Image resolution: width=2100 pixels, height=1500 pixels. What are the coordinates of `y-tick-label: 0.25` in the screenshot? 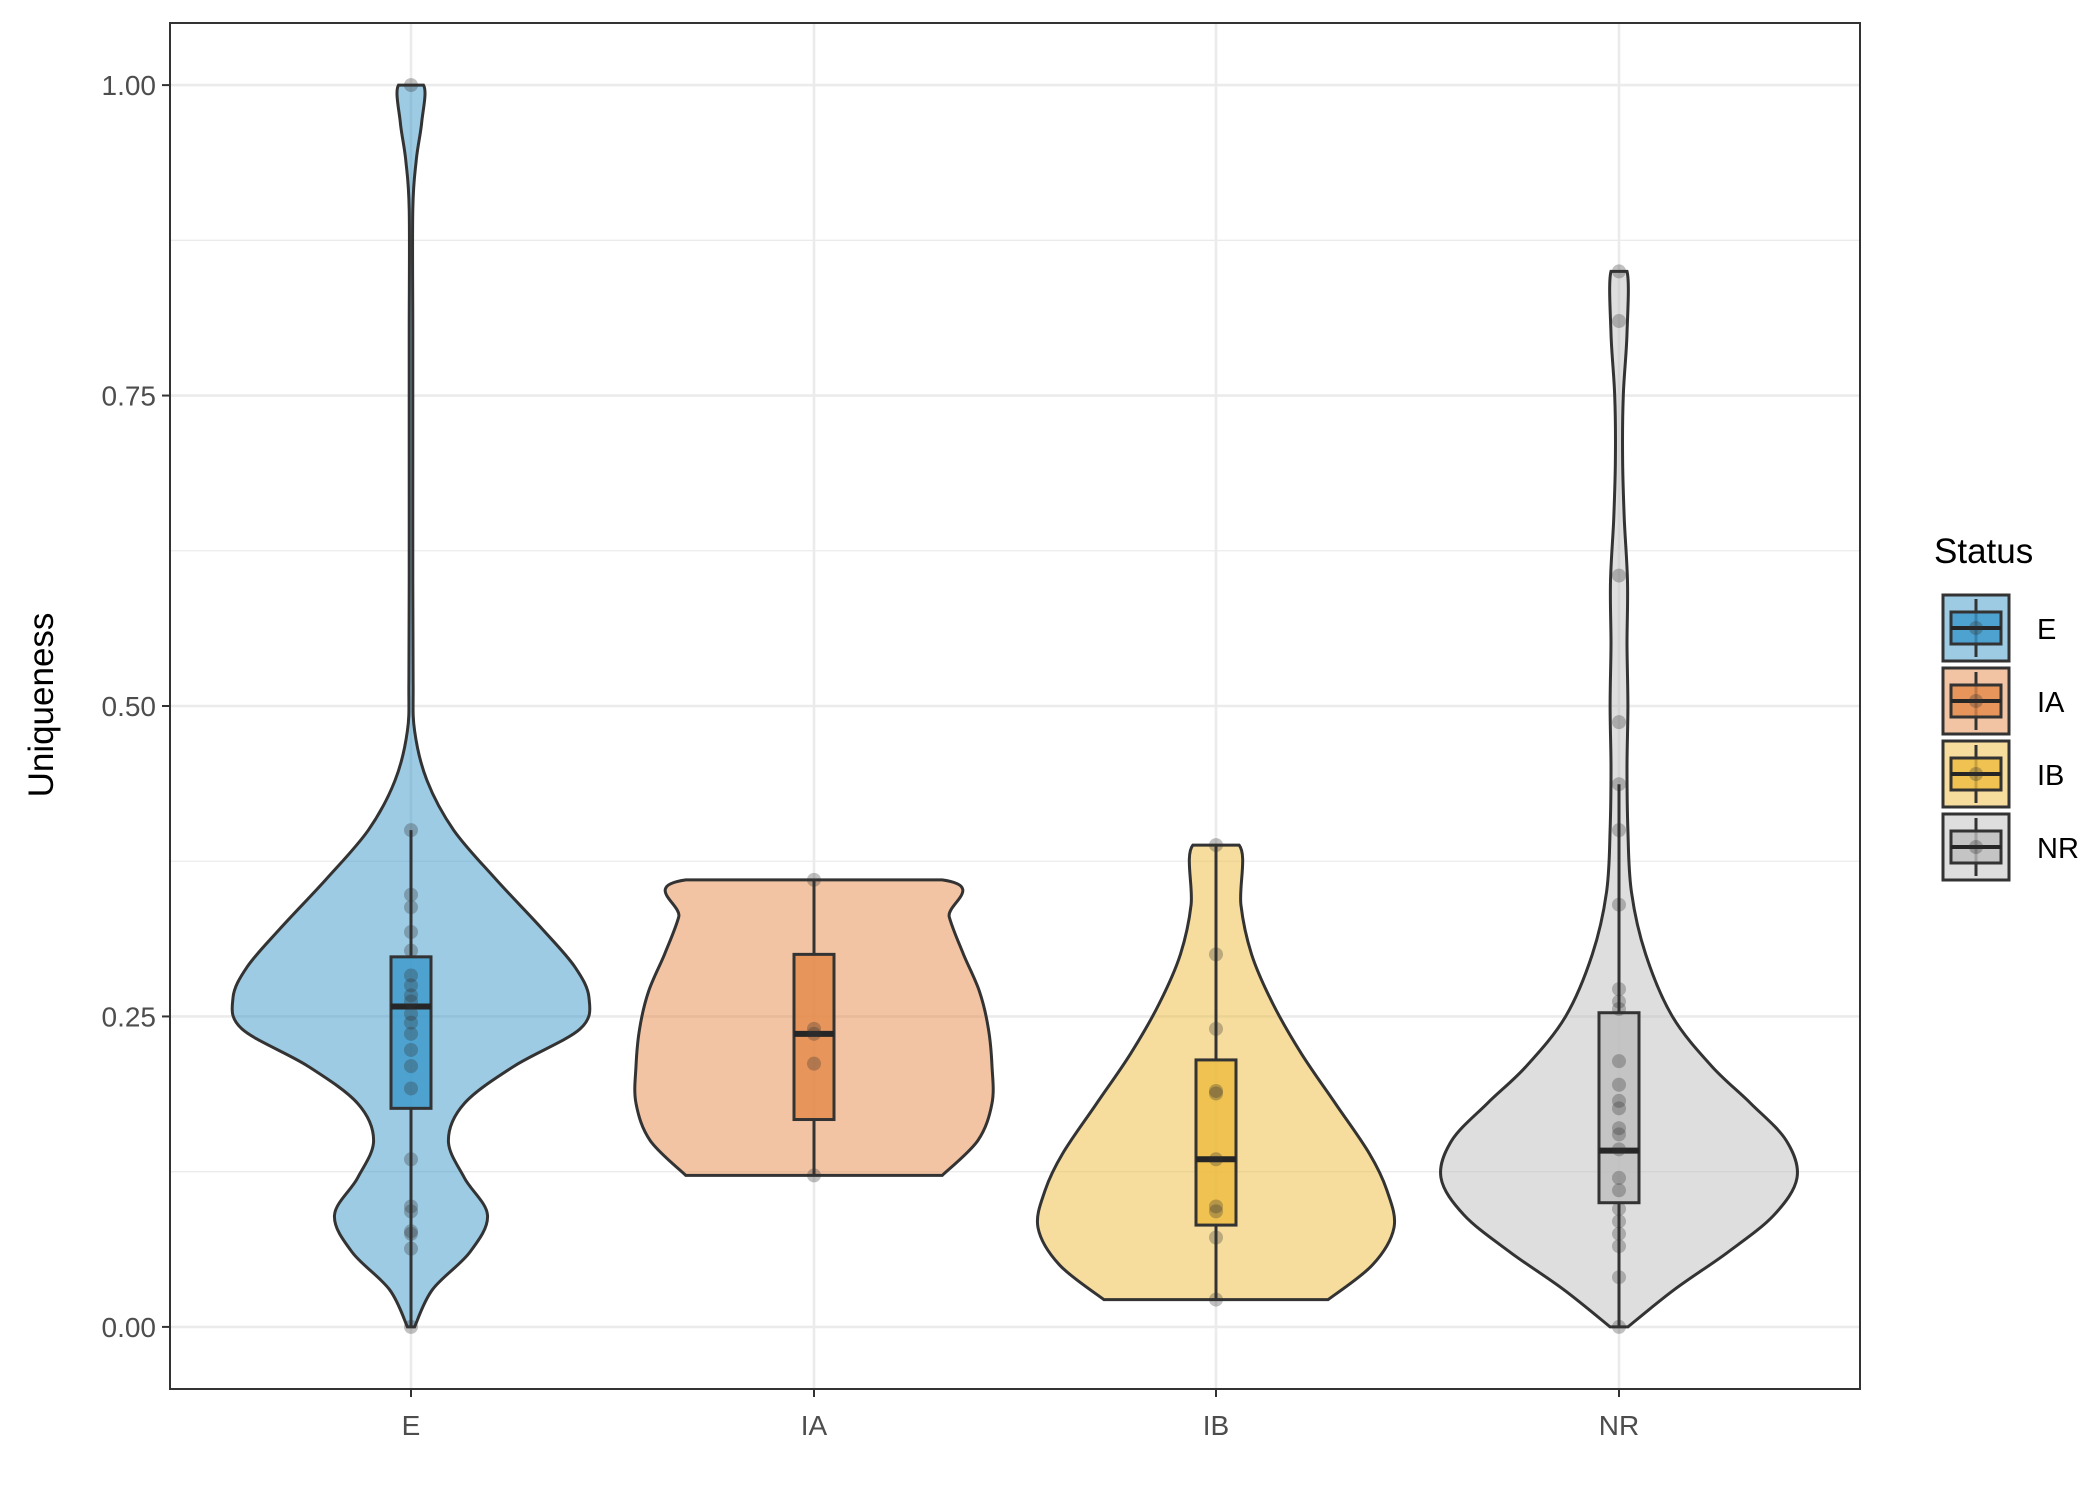 It's located at (129, 1016).